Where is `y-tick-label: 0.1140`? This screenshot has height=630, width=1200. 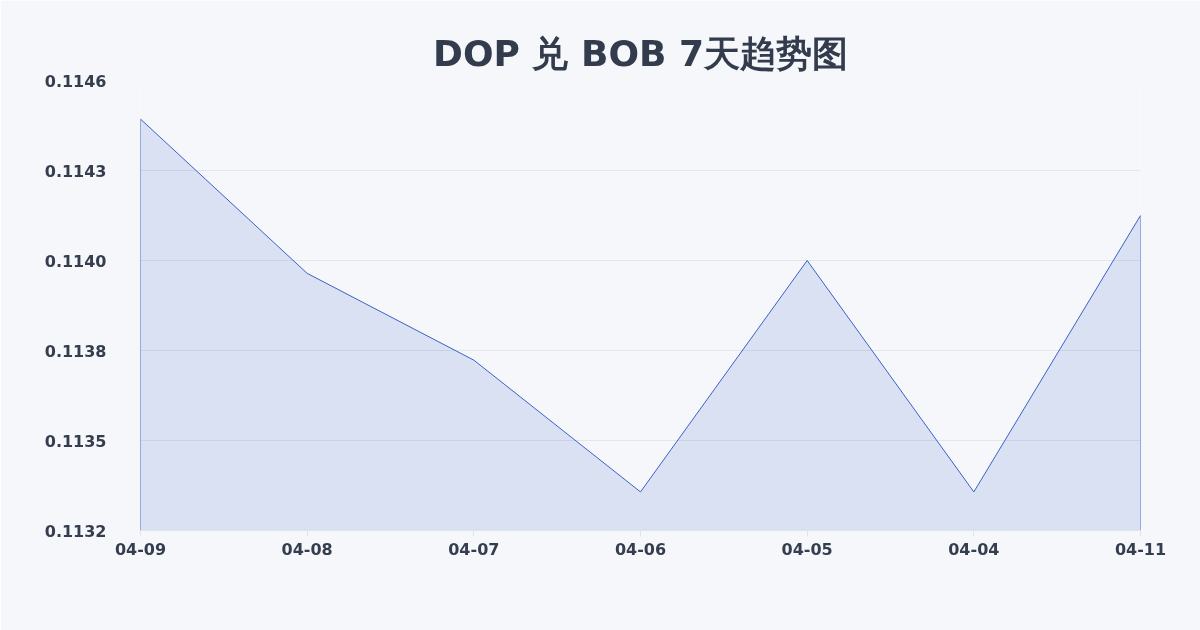
y-tick-label: 0.1140 is located at coordinates (75, 261).